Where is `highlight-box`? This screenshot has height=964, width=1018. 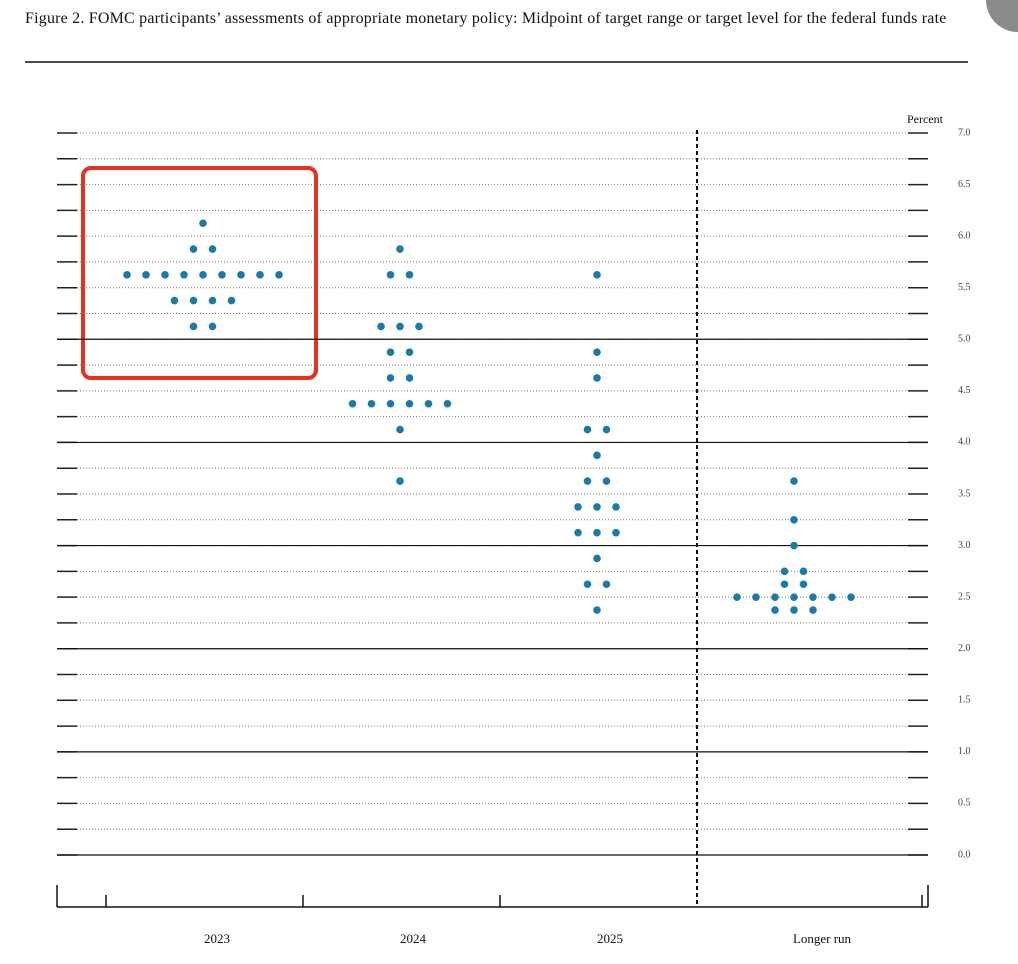 highlight-box is located at coordinates (199, 273).